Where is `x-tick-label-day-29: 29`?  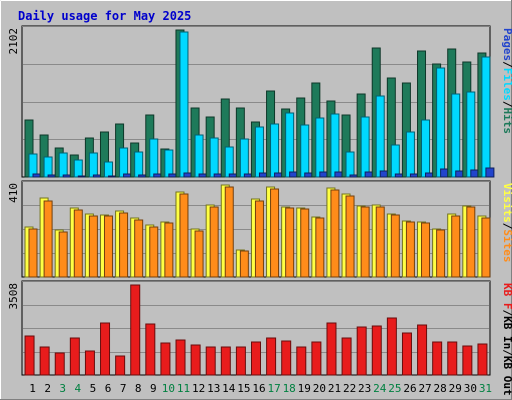 x-tick-label-day-29: 29 is located at coordinates (455, 388).